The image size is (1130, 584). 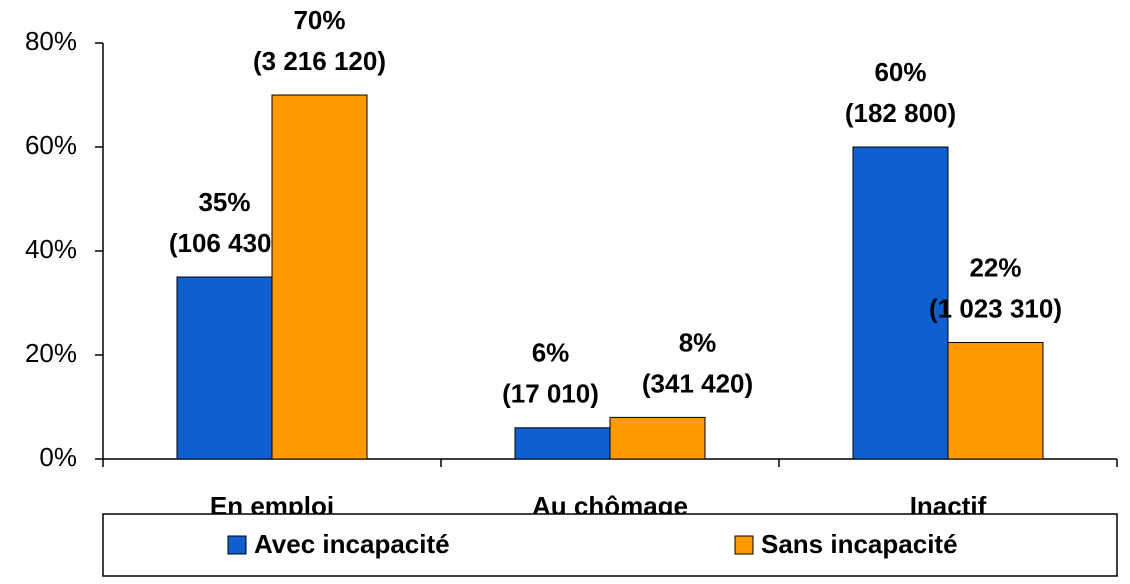 I want to click on value-label: 6%, so click(x=551, y=353).